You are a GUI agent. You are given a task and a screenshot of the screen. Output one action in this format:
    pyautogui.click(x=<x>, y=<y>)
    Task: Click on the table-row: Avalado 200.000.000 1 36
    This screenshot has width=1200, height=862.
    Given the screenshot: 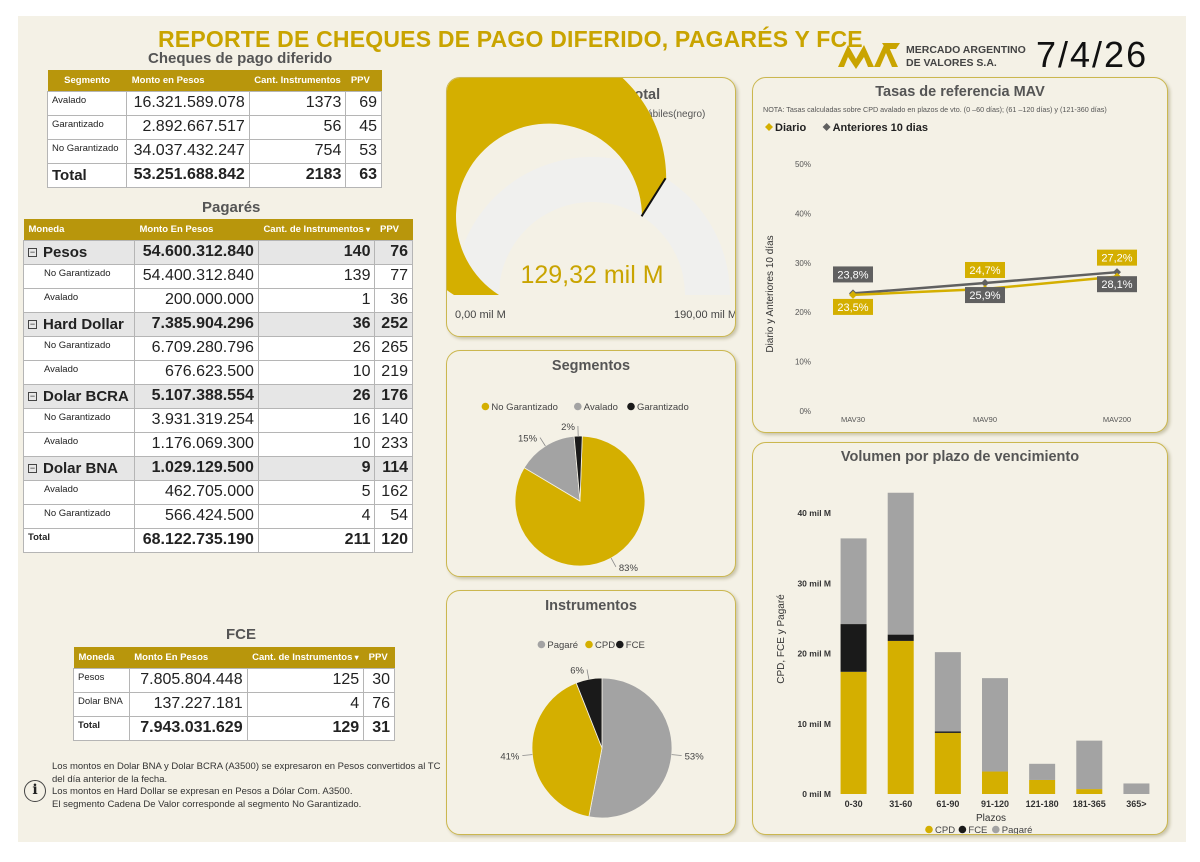 What is the action you would take?
    pyautogui.click(x=217, y=300)
    